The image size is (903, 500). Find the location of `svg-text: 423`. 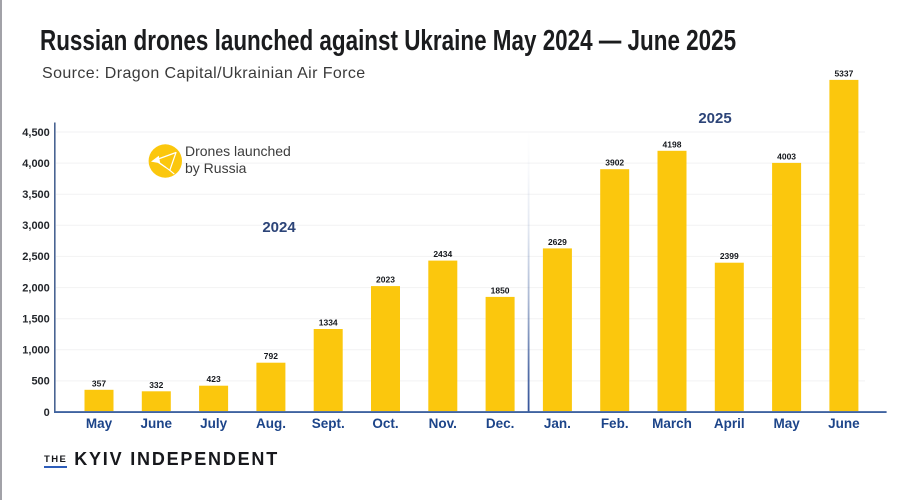

svg-text: 423 is located at coordinates (214, 379).